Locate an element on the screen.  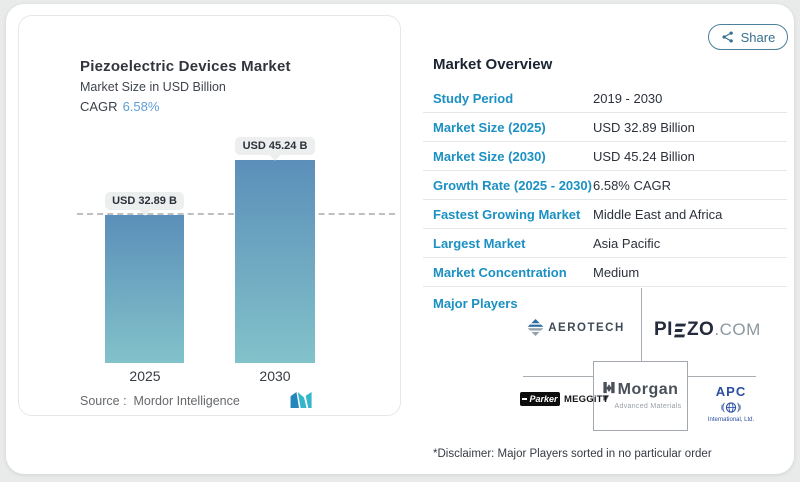
source-label: Source : is located at coordinates (103, 401).